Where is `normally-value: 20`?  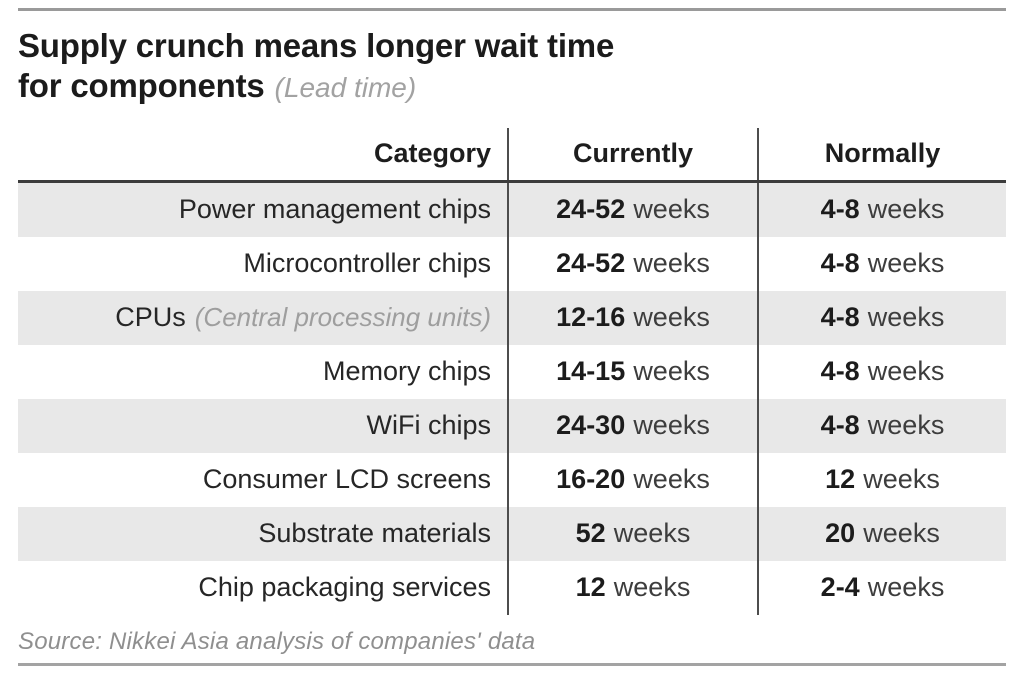
normally-value: 20 is located at coordinates (840, 533).